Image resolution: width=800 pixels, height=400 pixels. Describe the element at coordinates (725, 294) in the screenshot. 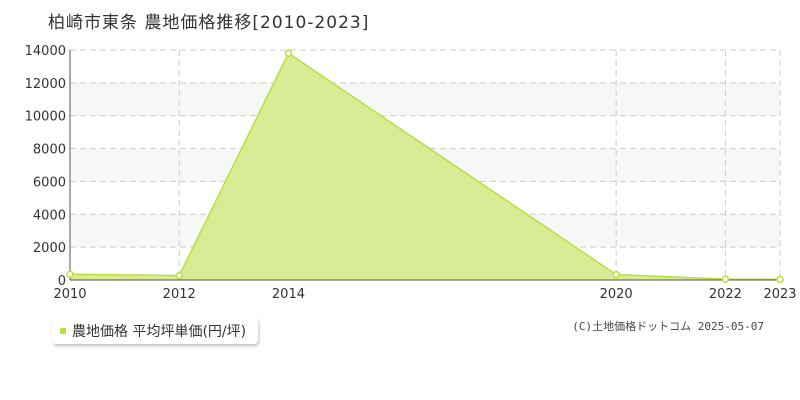

I see `x-tick-label: 2022` at that location.